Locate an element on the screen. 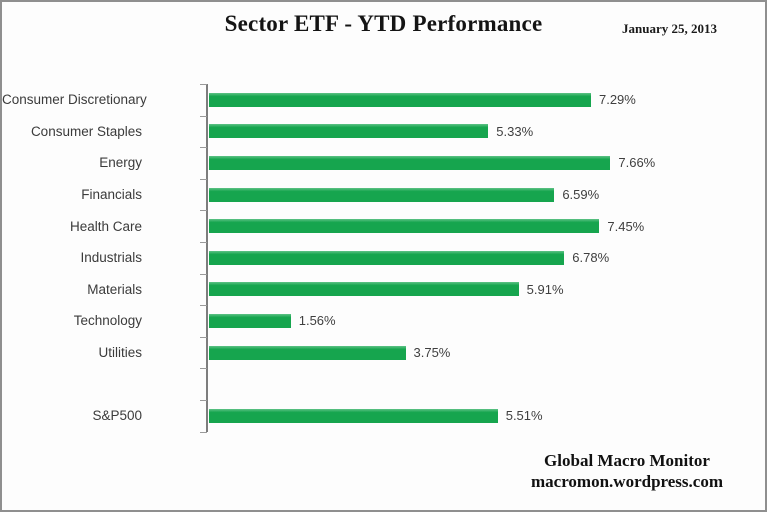 The image size is (767, 512). chart-title: Sector ETF - YTD Performance is located at coordinates (383, 23).